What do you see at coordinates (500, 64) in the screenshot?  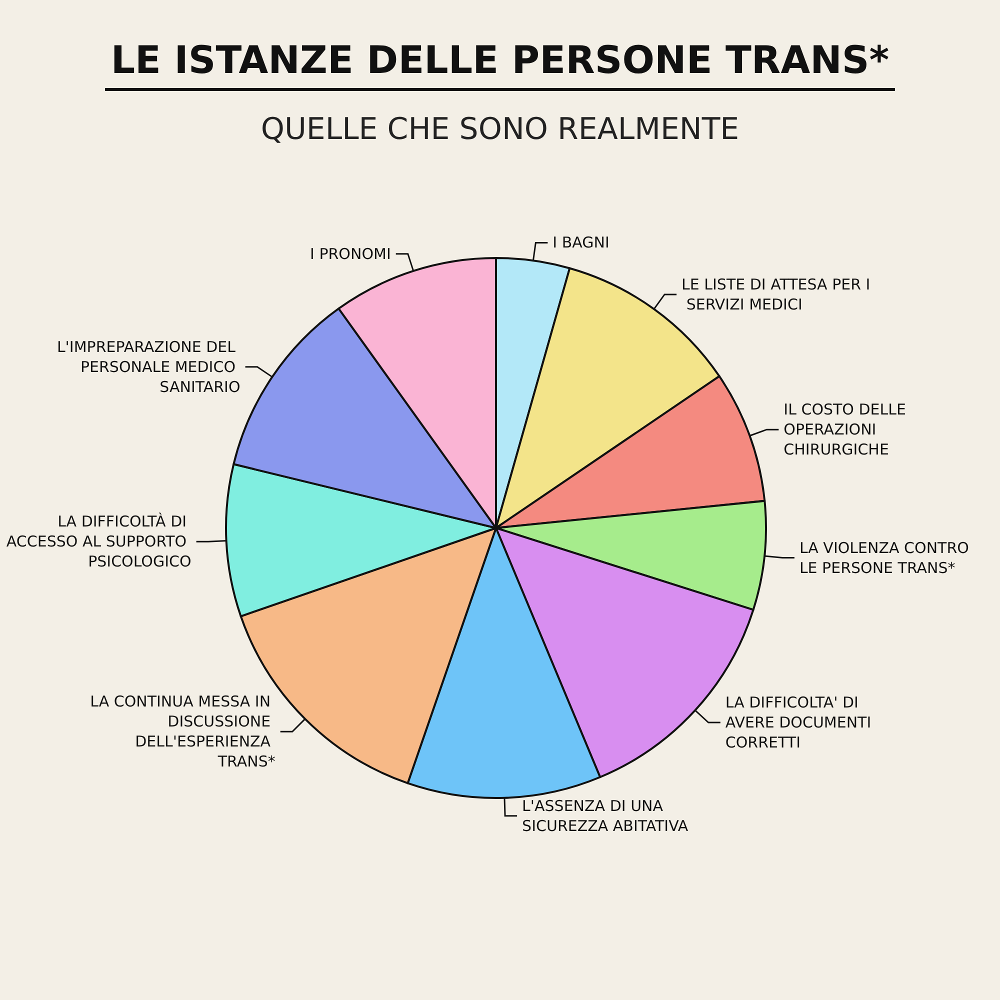 I see `chart-title: LE ISTANZE DELLE PERSONE TRANS*` at bounding box center [500, 64].